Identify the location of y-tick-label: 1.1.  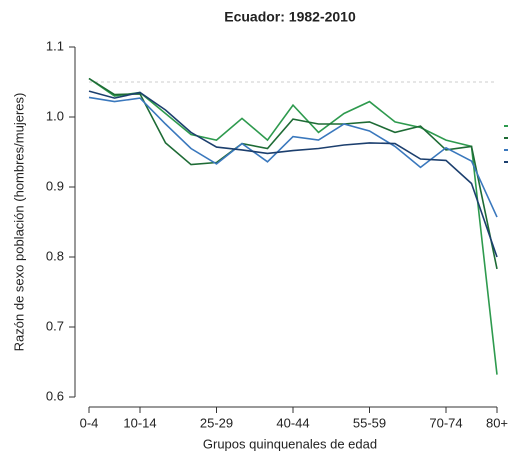
(55, 45).